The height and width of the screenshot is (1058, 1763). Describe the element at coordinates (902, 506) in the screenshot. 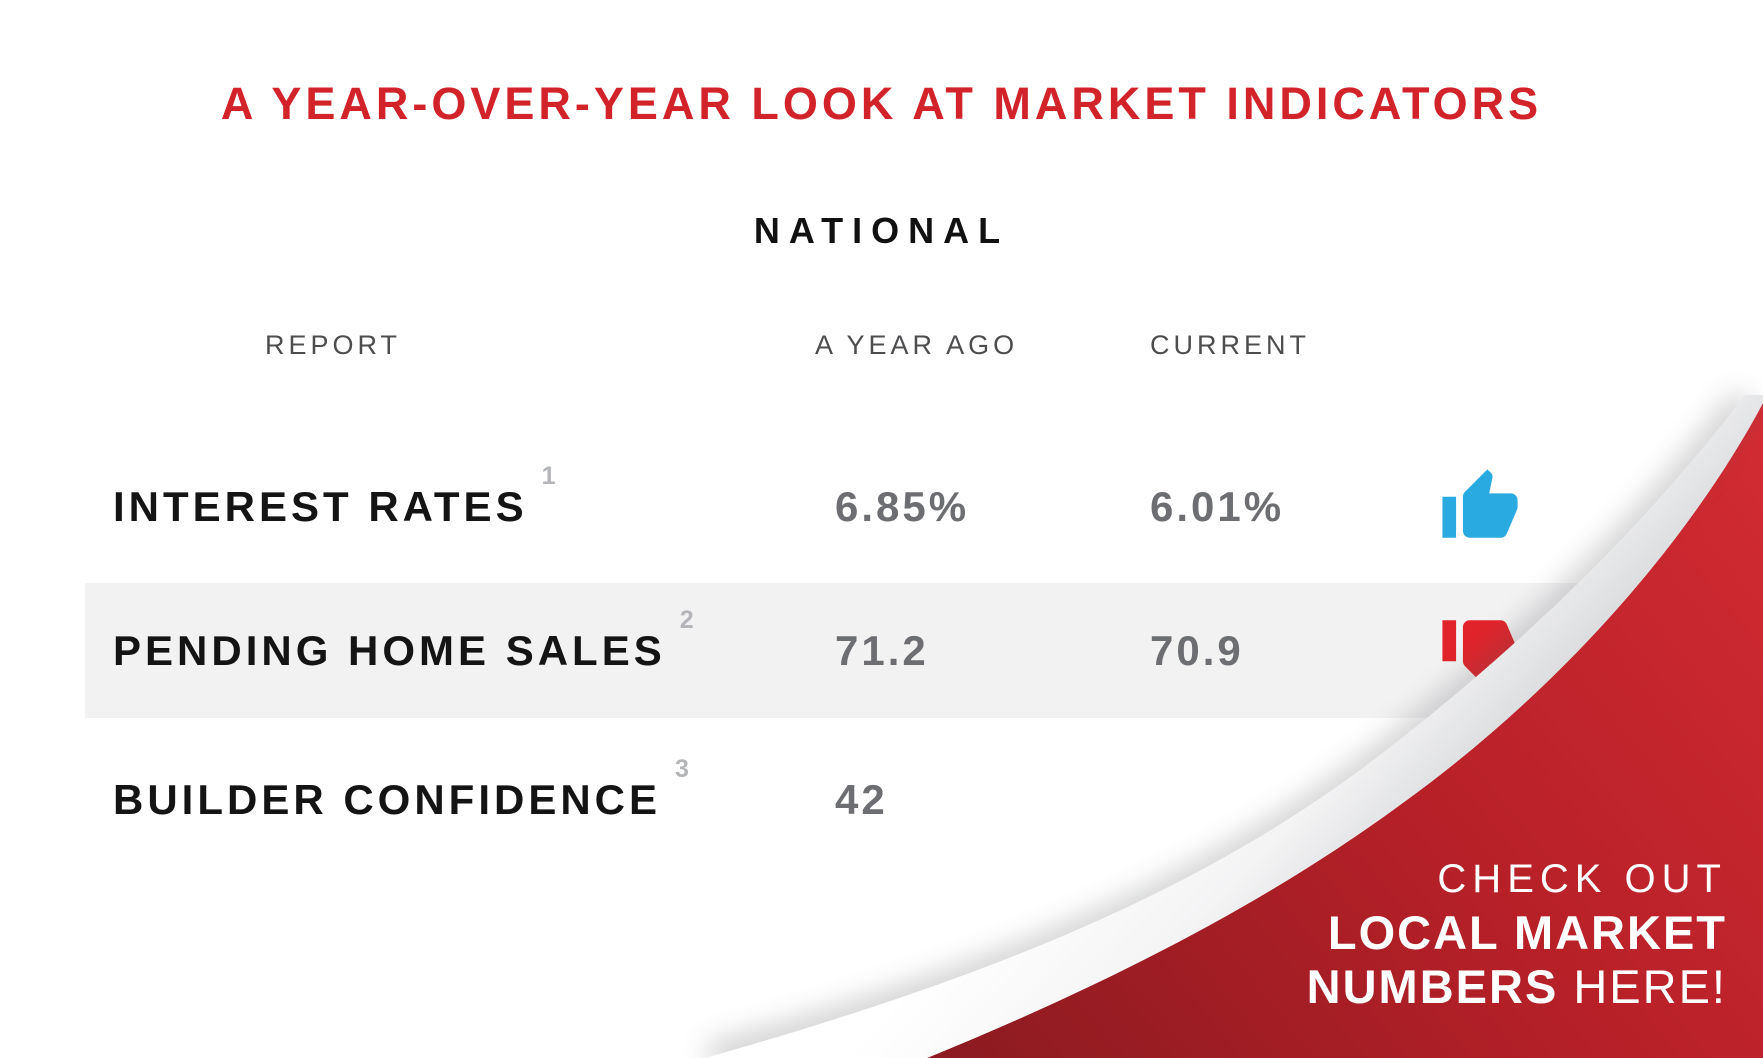

I see `value-year-ago: 6.85%` at that location.